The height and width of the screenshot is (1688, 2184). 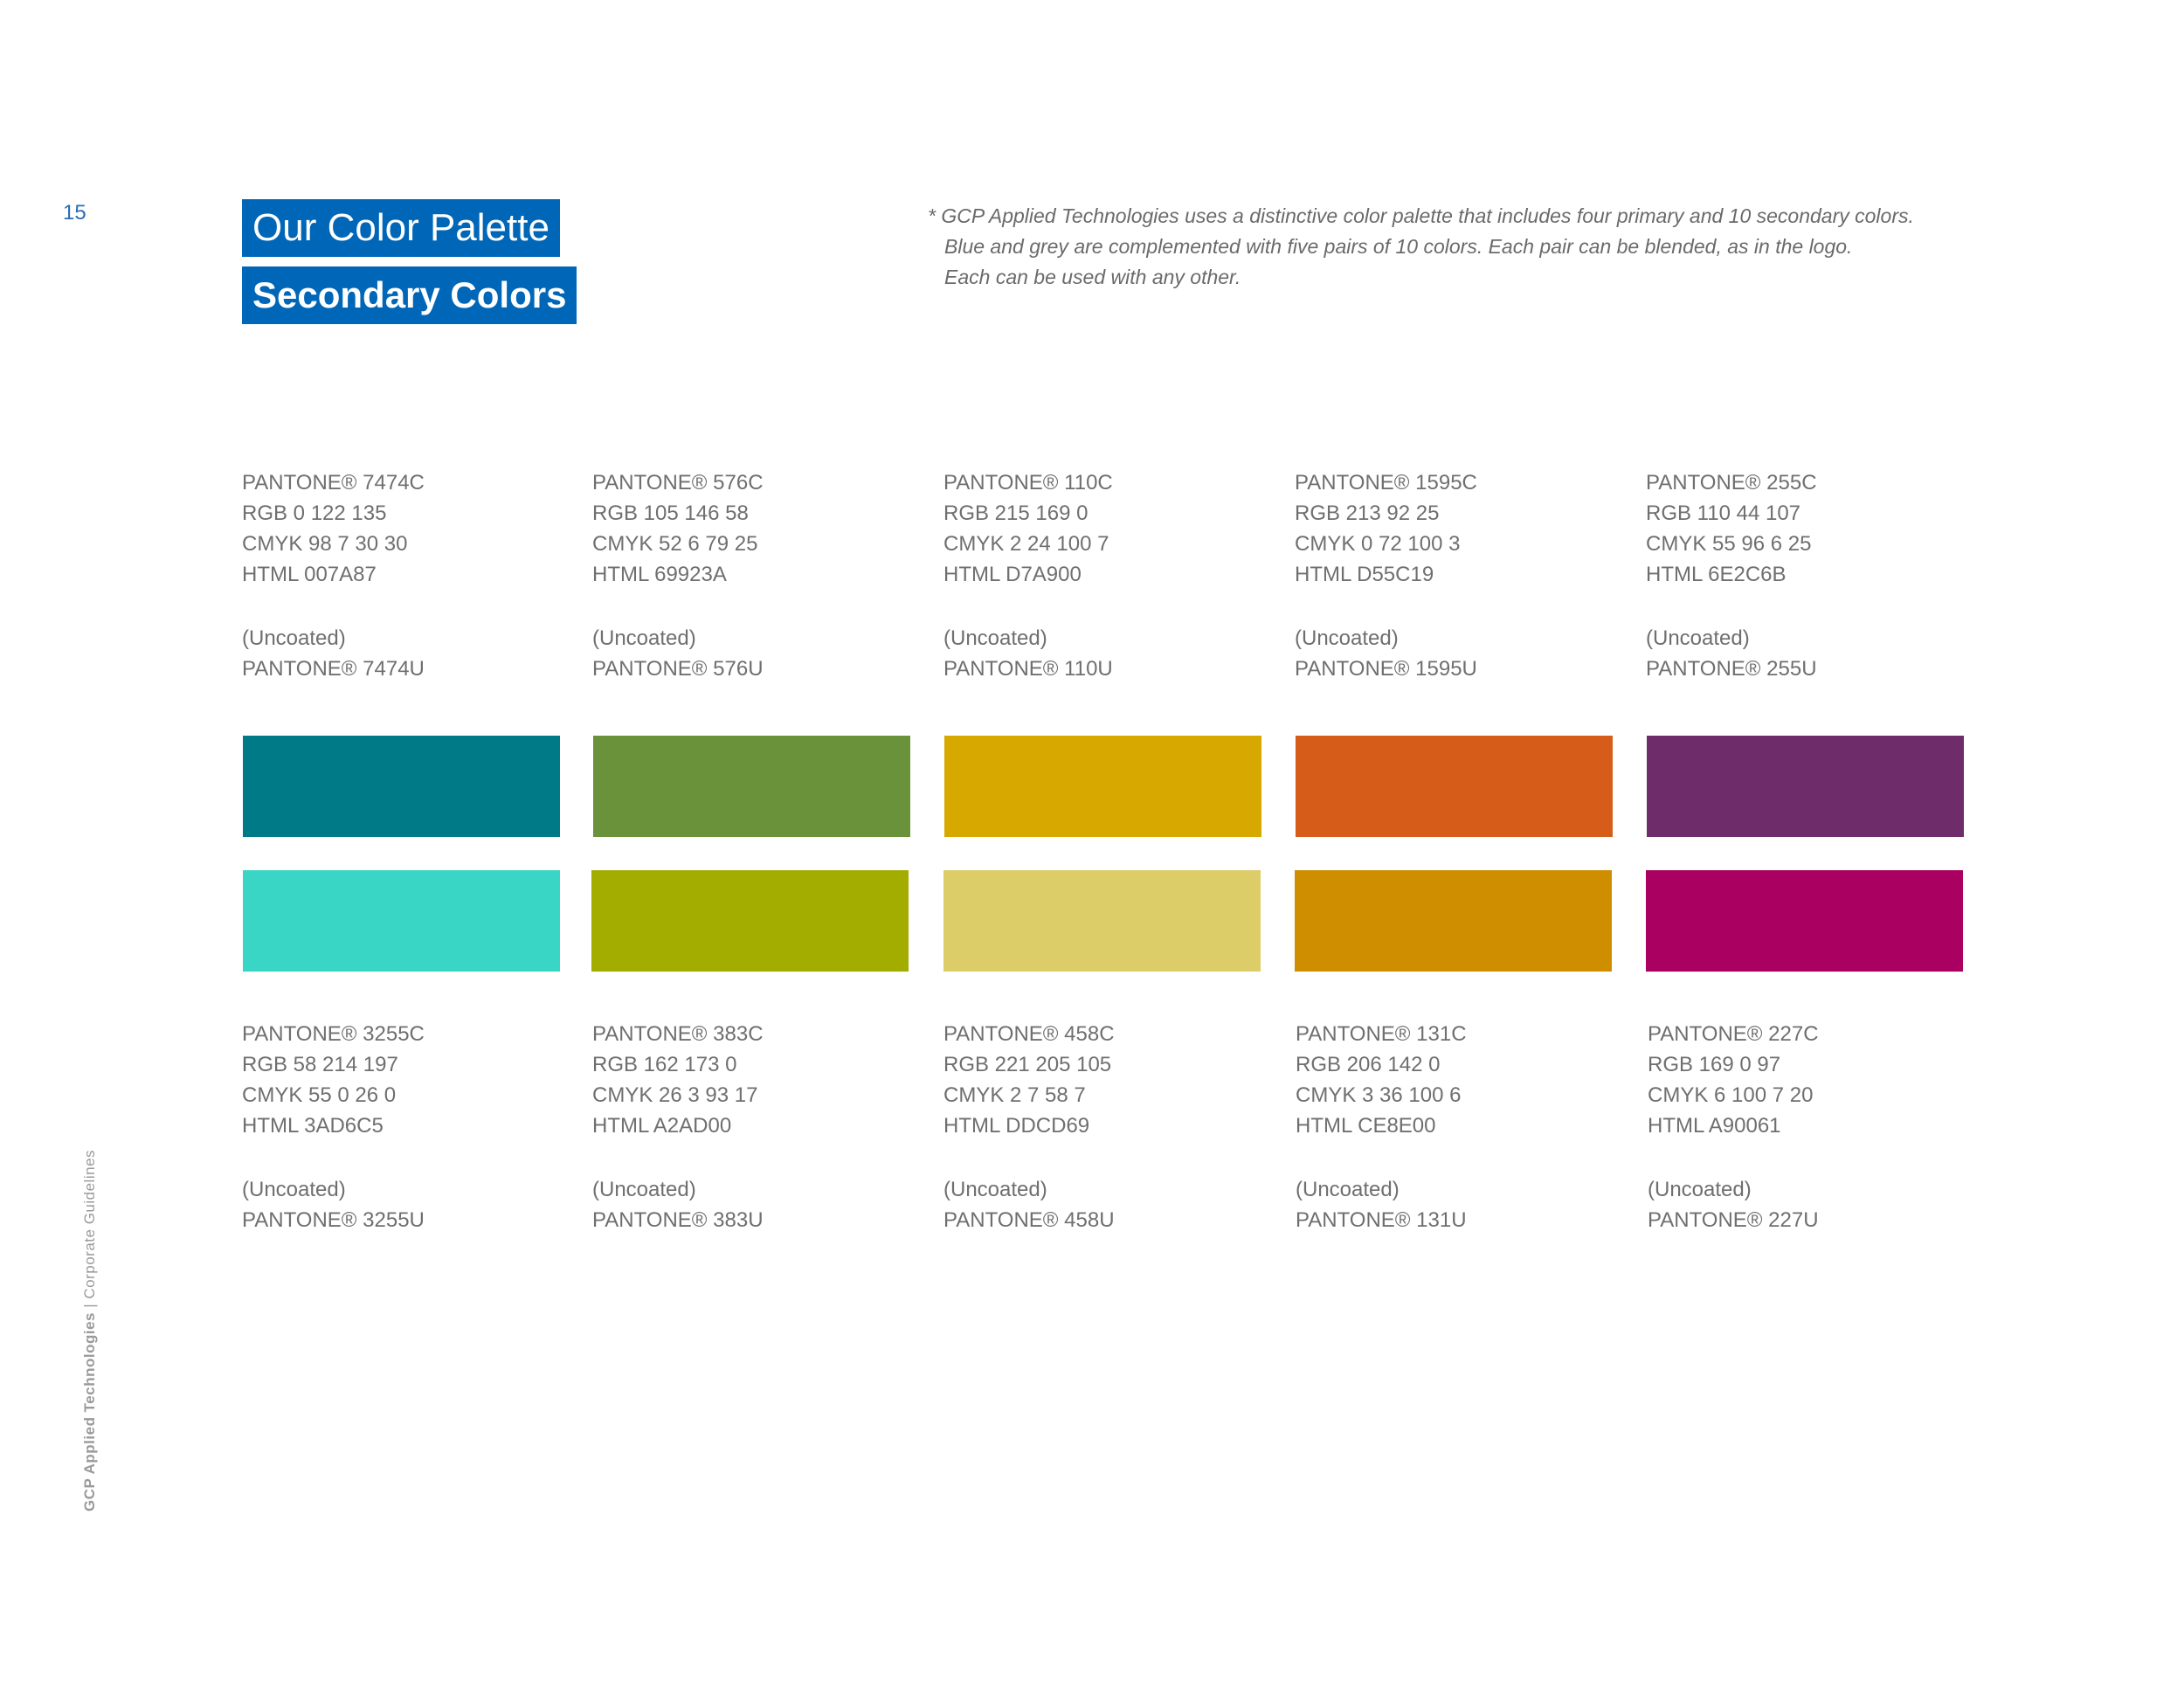 I want to click on rgb-value: RGB 58 214 197, so click(x=320, y=1064).